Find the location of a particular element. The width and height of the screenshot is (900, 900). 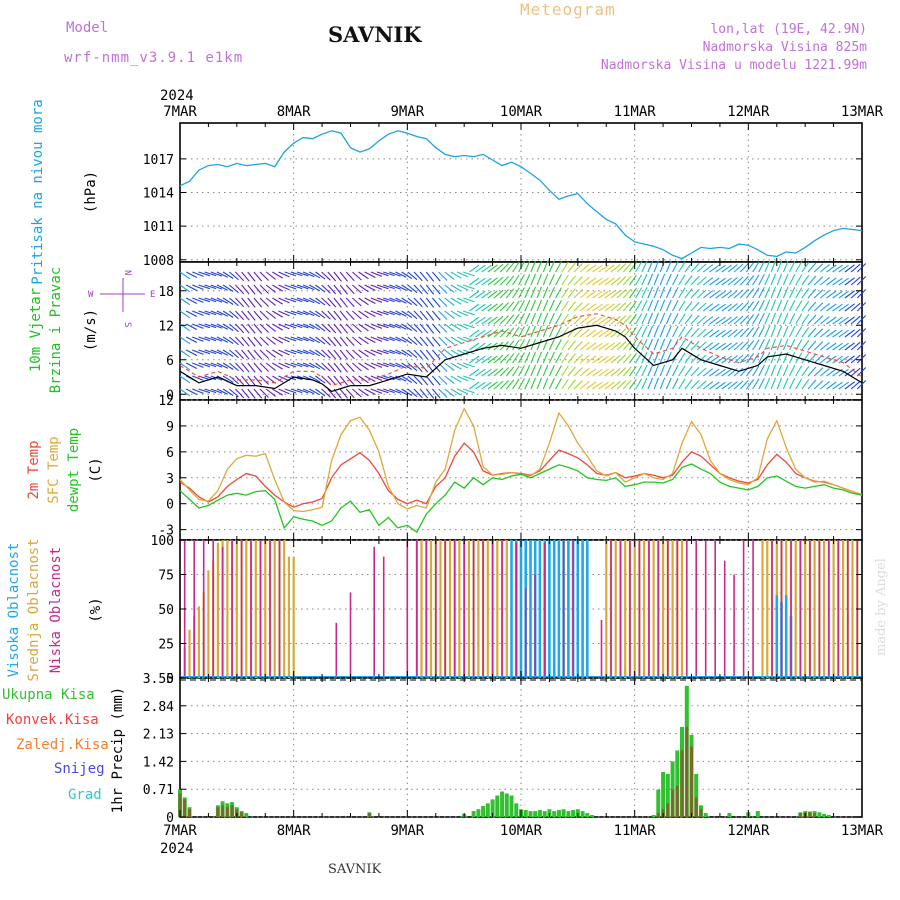

wind-compass: W E N S is located at coordinates (121, 298).